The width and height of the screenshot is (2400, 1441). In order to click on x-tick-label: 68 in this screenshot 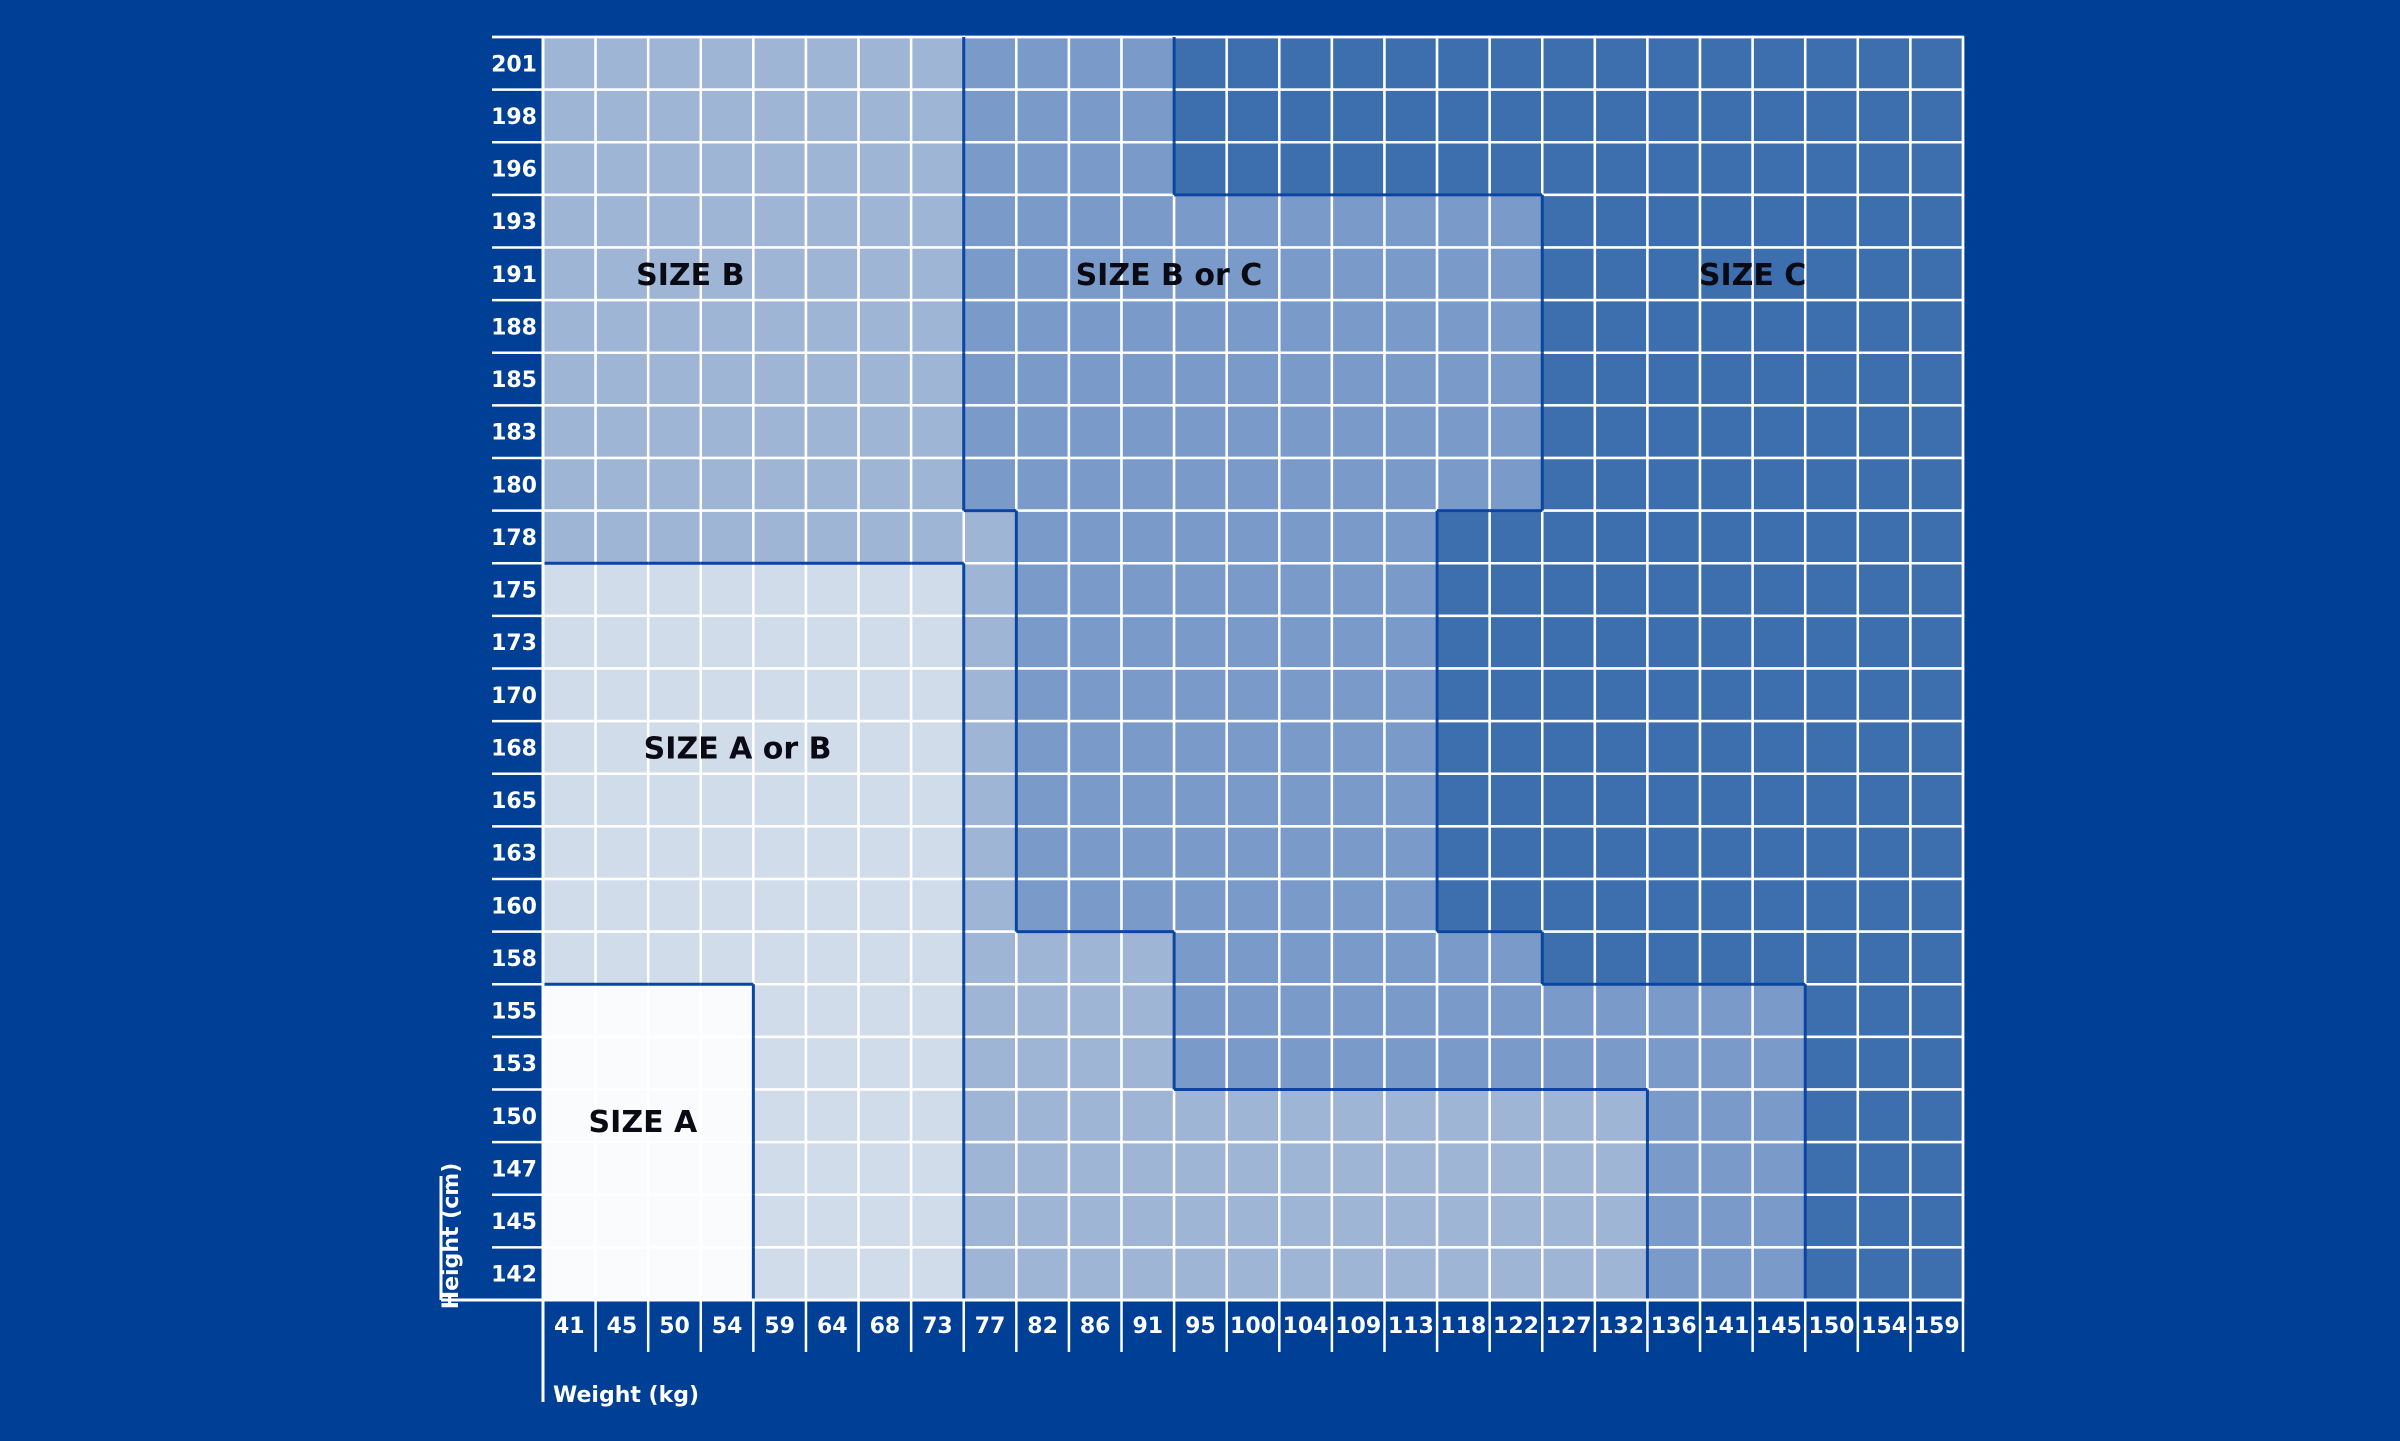, I will do `click(885, 1326)`.